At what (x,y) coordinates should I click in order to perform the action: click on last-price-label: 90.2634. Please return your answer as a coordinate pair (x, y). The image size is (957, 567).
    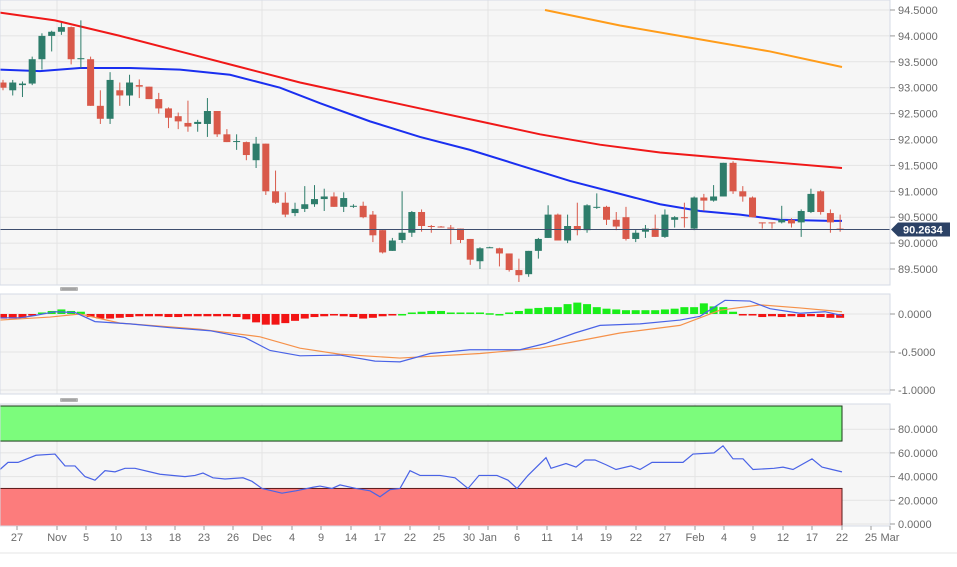
    Looking at the image, I should click on (920, 229).